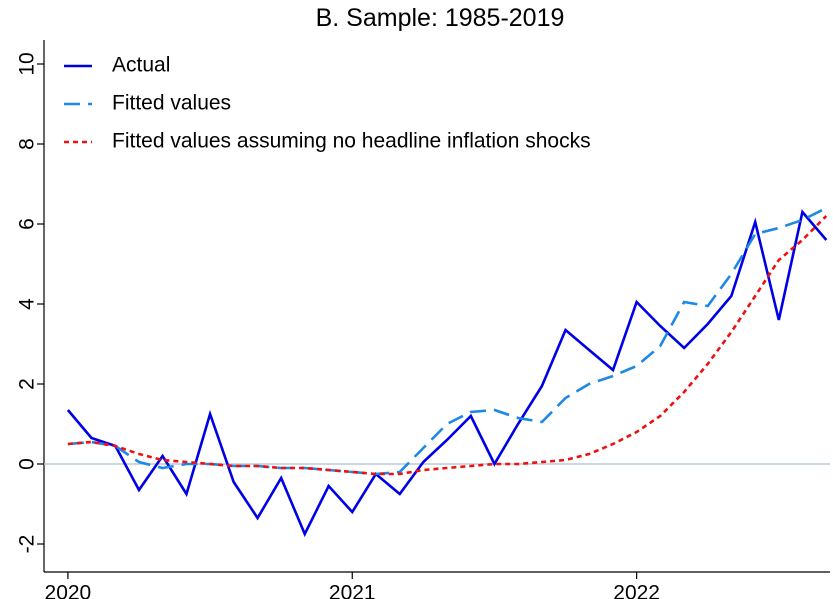 The width and height of the screenshot is (833, 599). Describe the element at coordinates (27, 464) in the screenshot. I see `y-tick-label: 0` at that location.